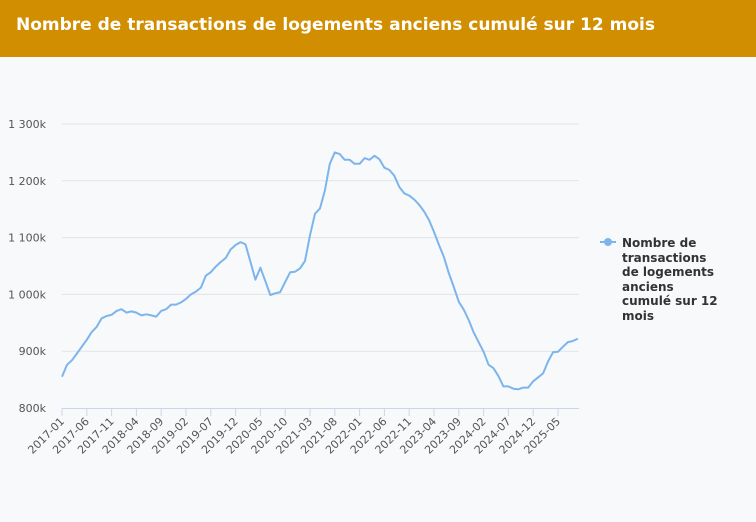 This screenshot has height=522, width=756. I want to click on y-tick-label: 1 000k, so click(27, 294).